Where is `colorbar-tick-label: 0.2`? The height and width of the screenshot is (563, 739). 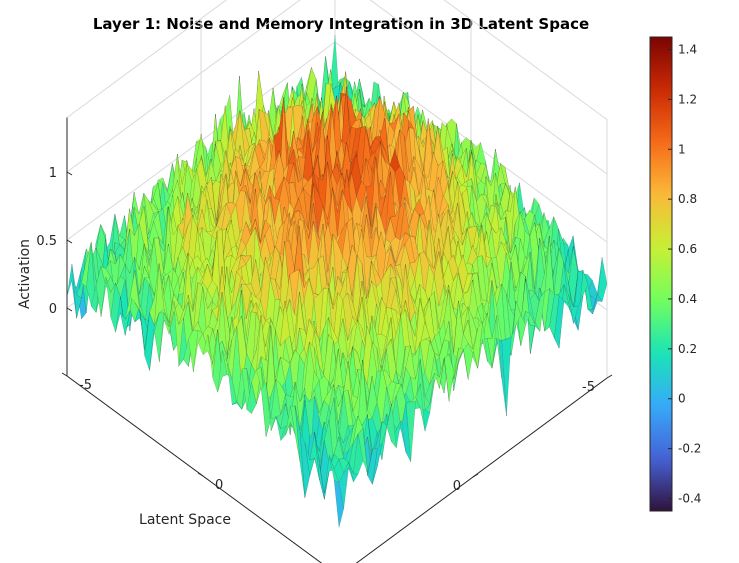
colorbar-tick-label: 0.2 is located at coordinates (687, 349).